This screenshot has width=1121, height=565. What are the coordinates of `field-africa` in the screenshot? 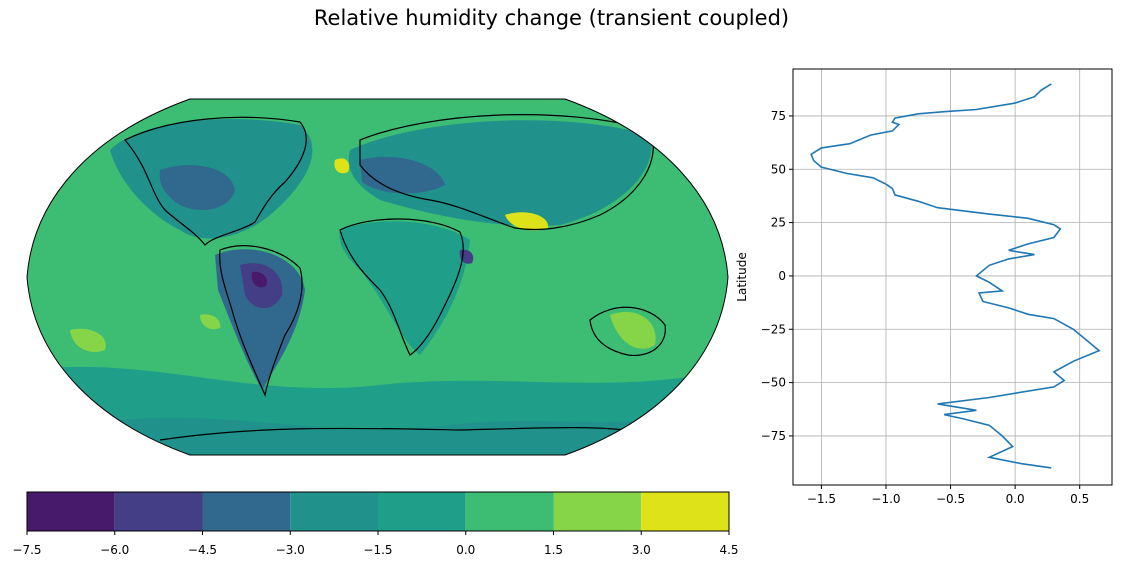 It's located at (404, 288).